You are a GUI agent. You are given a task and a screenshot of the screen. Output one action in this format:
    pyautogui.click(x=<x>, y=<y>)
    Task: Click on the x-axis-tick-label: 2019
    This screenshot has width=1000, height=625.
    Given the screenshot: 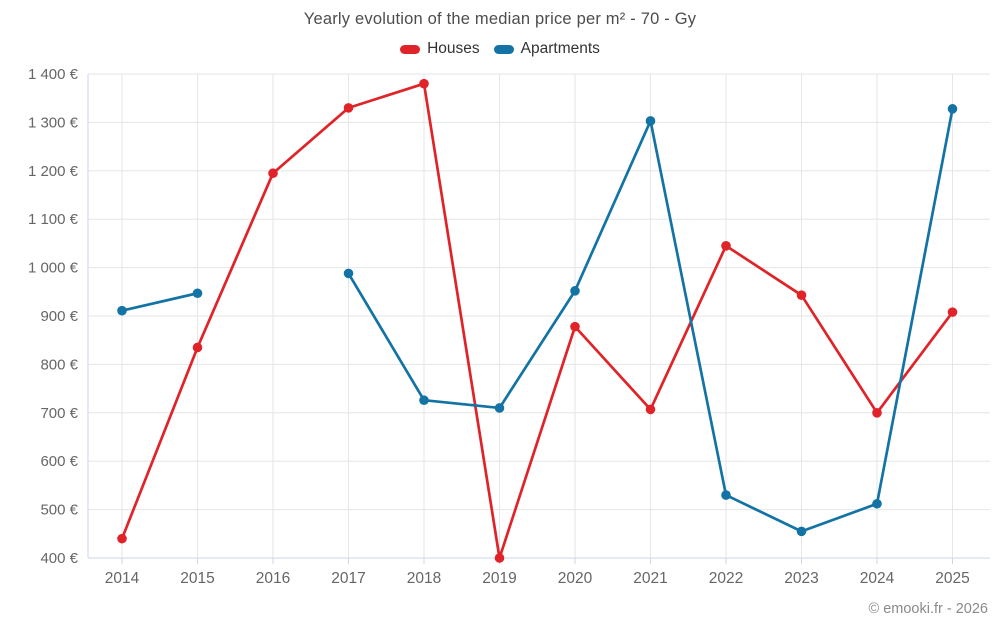 What is the action you would take?
    pyautogui.click(x=499, y=578)
    